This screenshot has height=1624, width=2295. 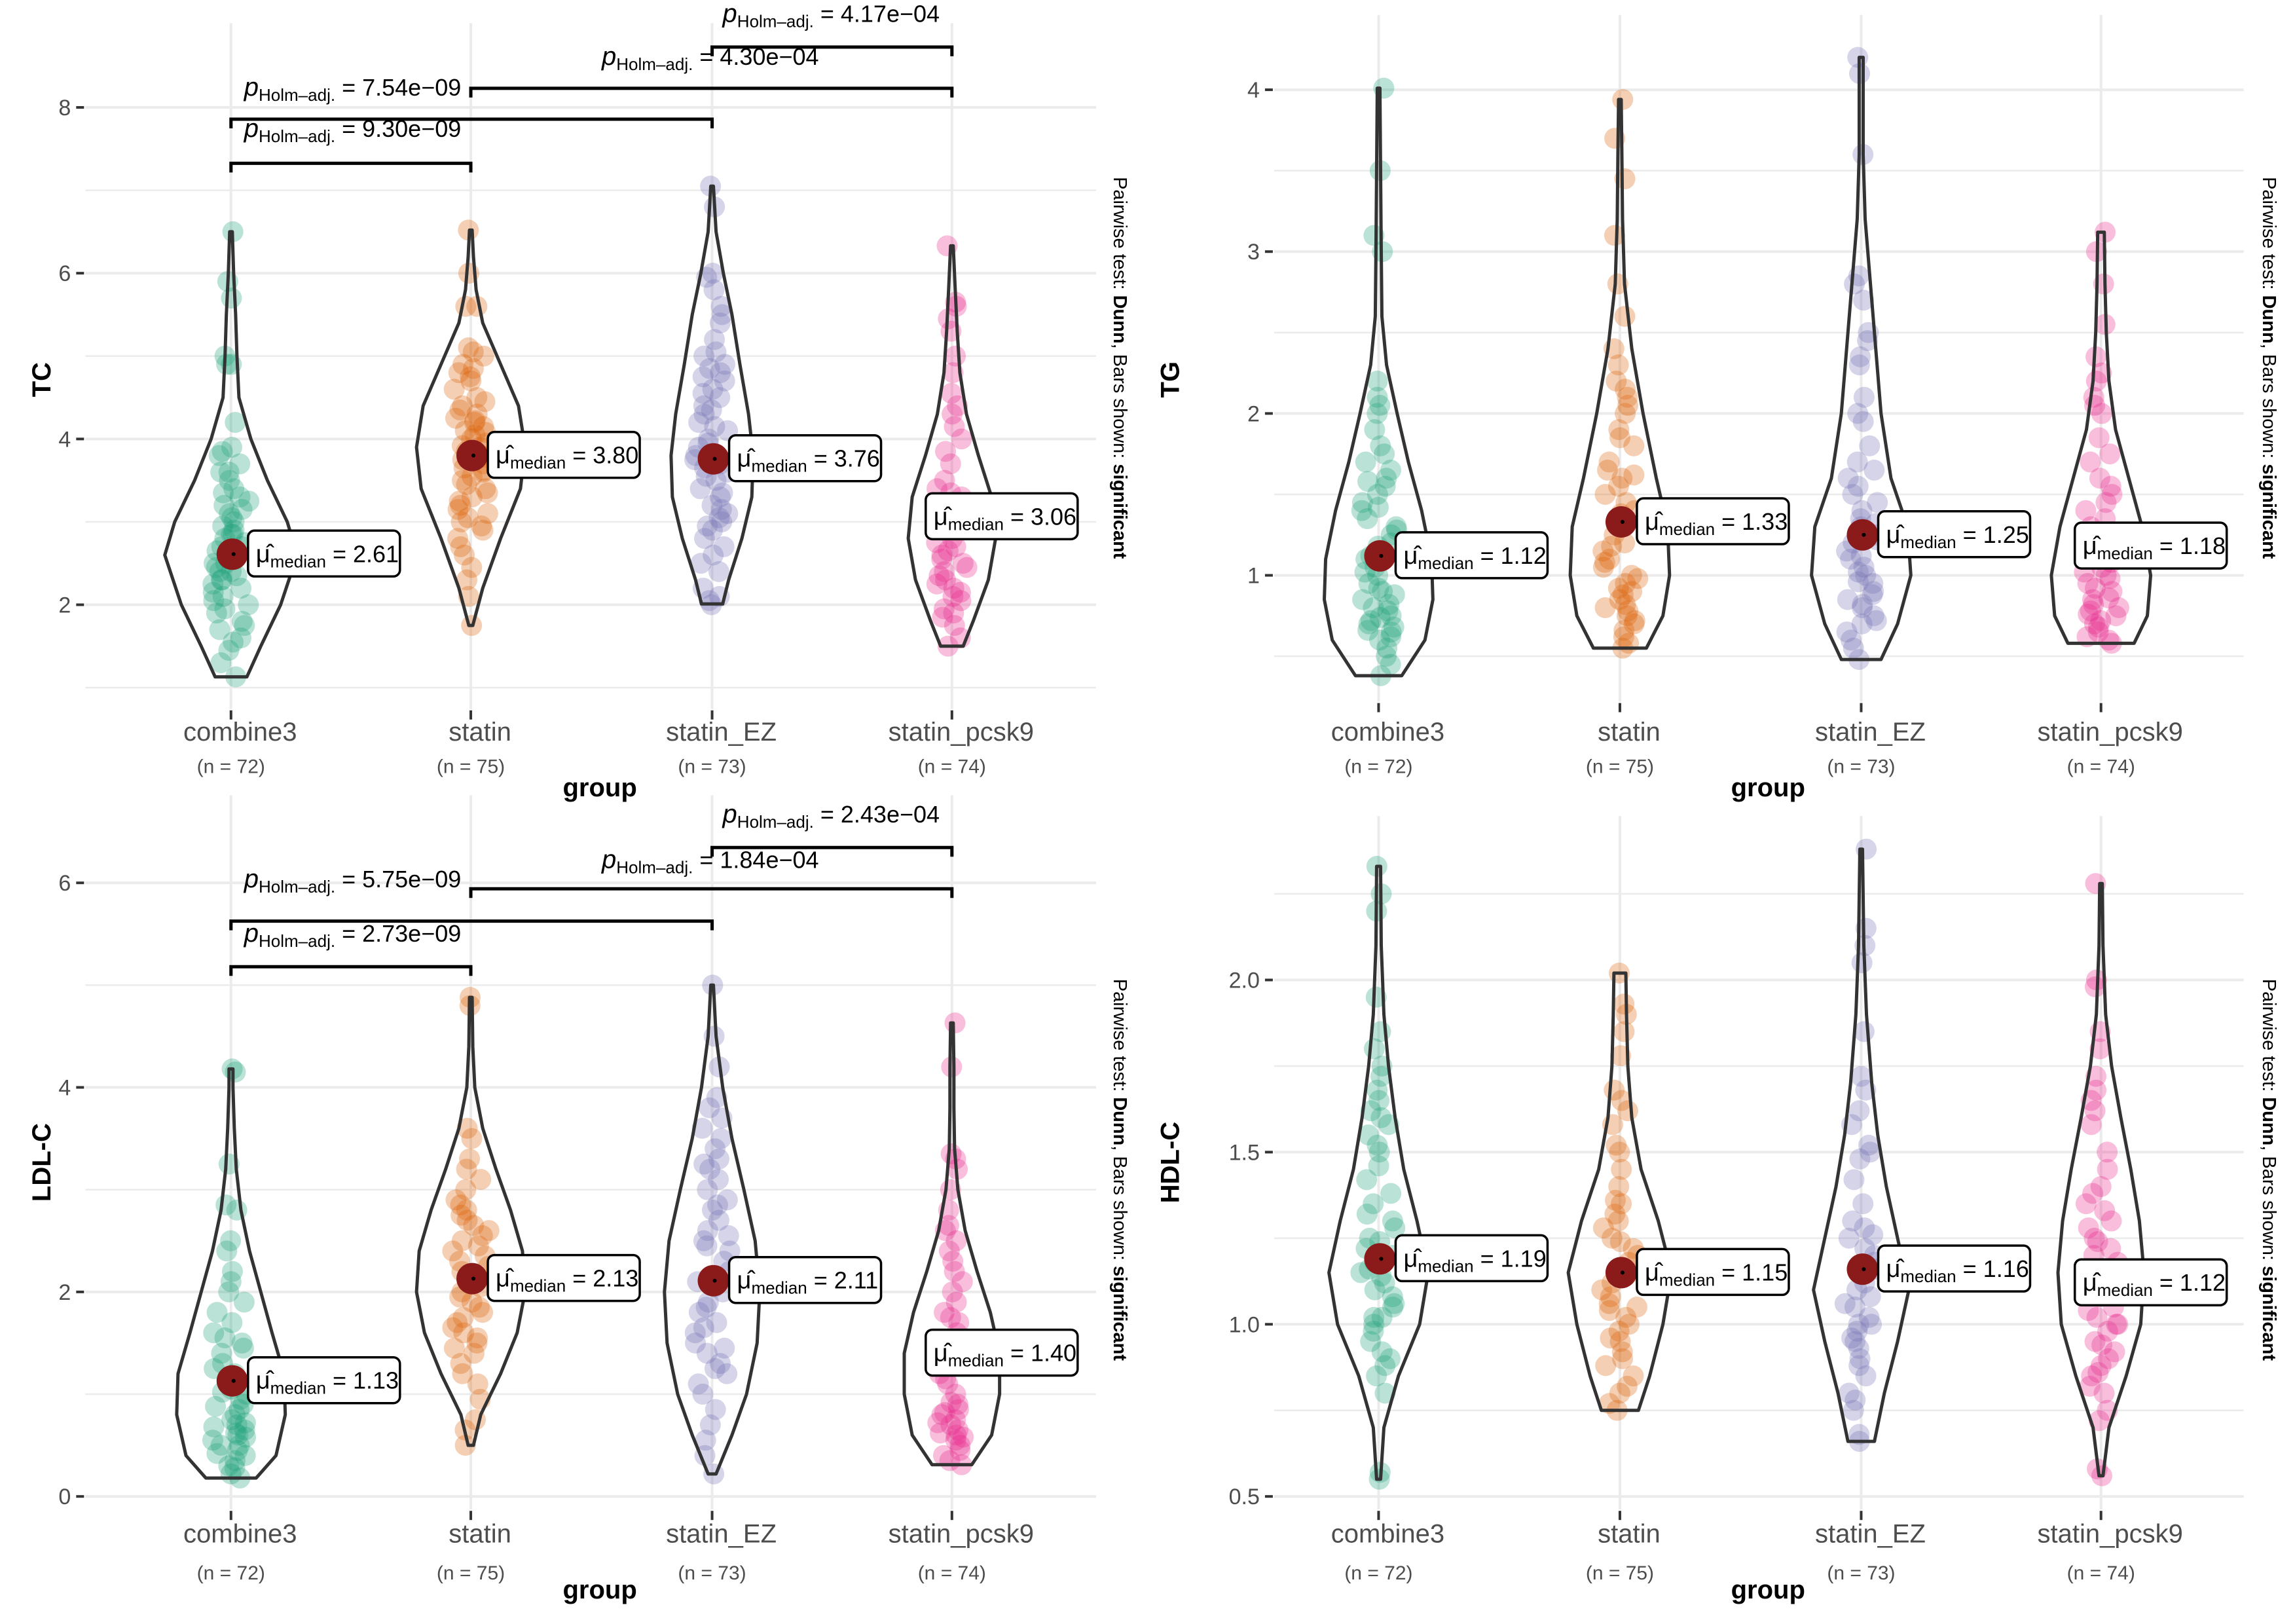 I want to click on x-category-label: statin, so click(x=480, y=732).